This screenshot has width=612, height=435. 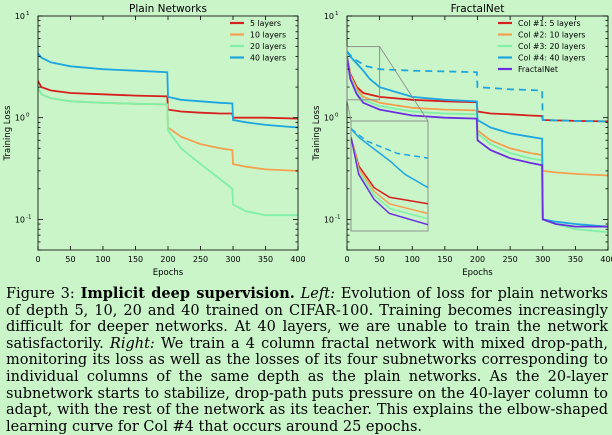 What do you see at coordinates (268, 46) in the screenshot?
I see `legend-label: 20 layers` at bounding box center [268, 46].